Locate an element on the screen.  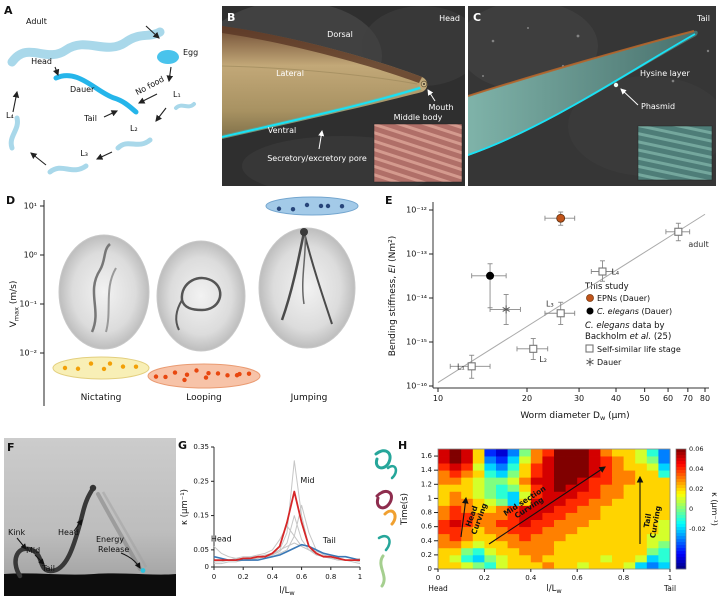
label-ventral: Ventral is located at coordinates (282, 130).